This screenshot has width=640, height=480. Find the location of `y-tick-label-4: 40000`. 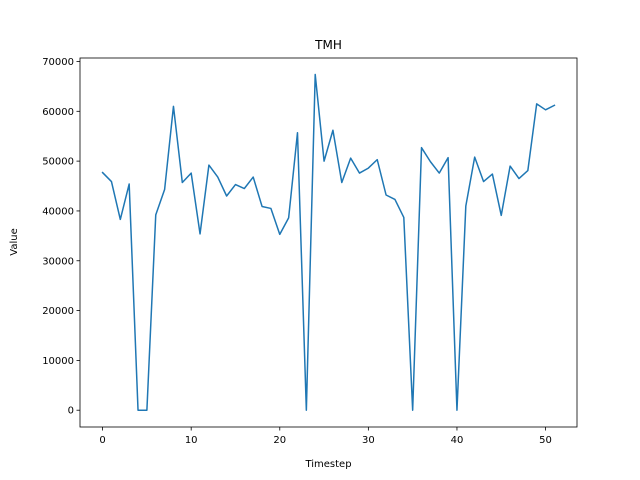

y-tick-label-4: 40000 is located at coordinates (58, 211).